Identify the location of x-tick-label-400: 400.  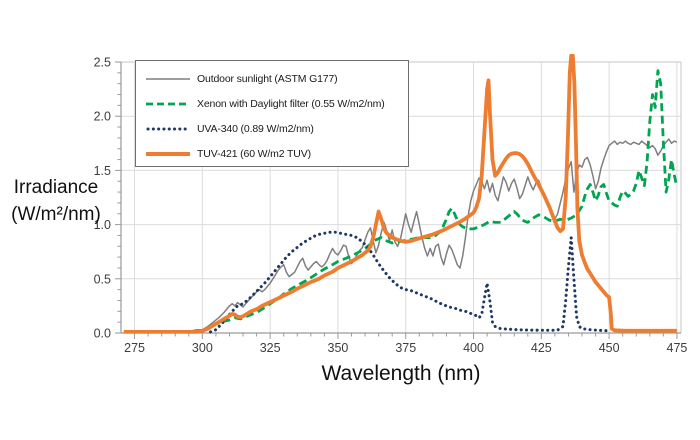
(473, 348).